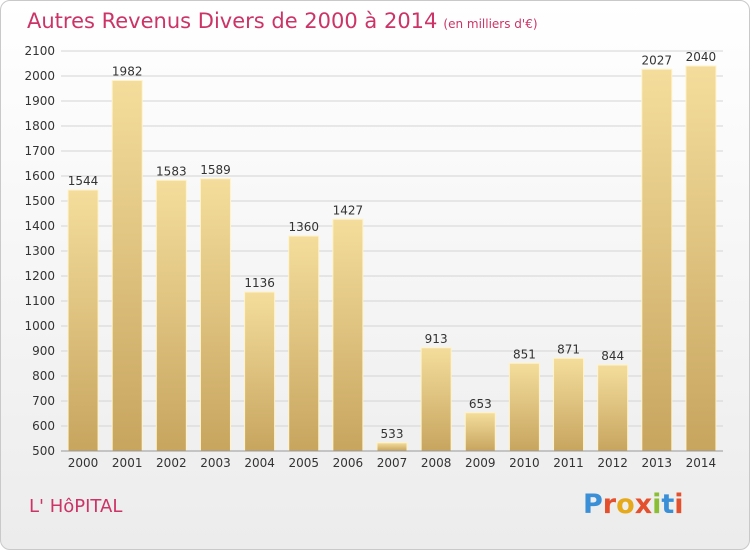 The height and width of the screenshot is (550, 750). I want to click on data-label-2010: 851, so click(524, 354).